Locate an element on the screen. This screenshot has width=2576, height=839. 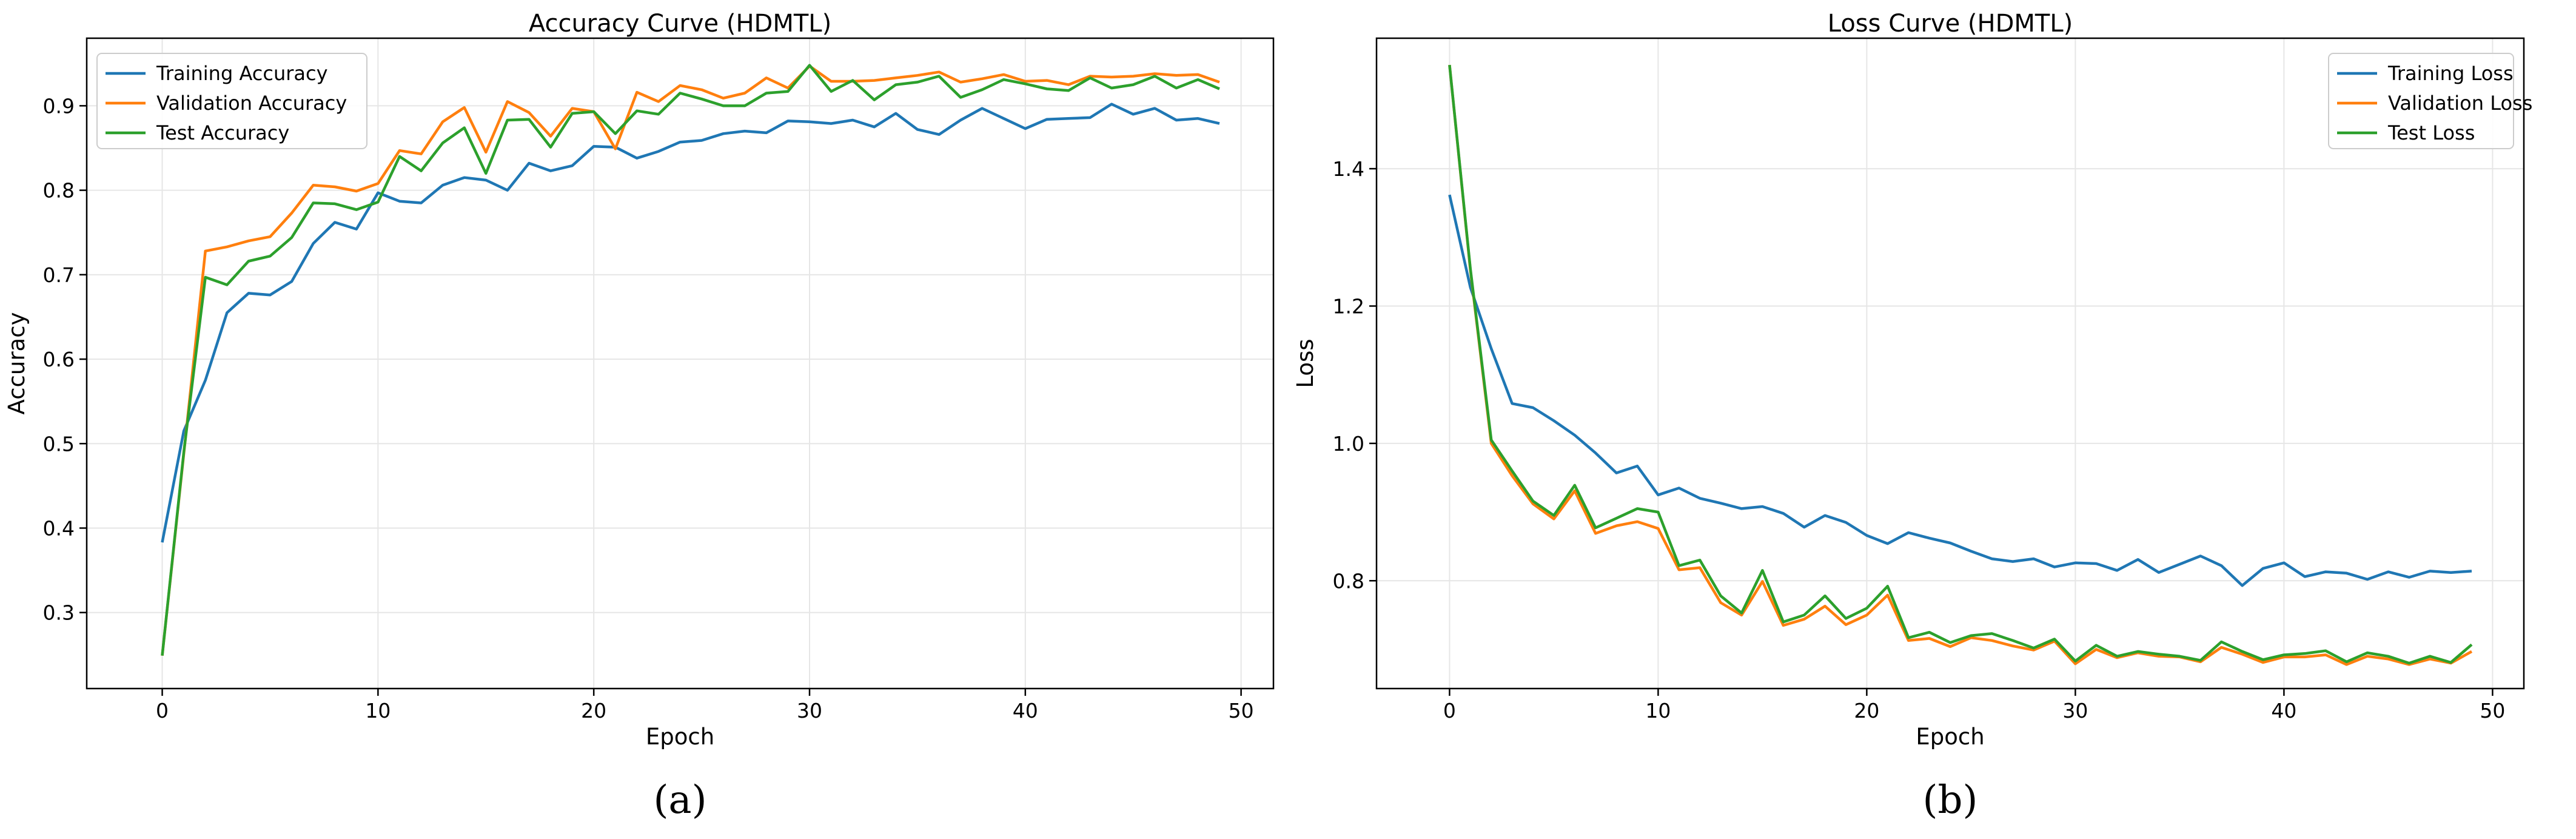
loss-xtick-label-2: 20 is located at coordinates (1867, 711).